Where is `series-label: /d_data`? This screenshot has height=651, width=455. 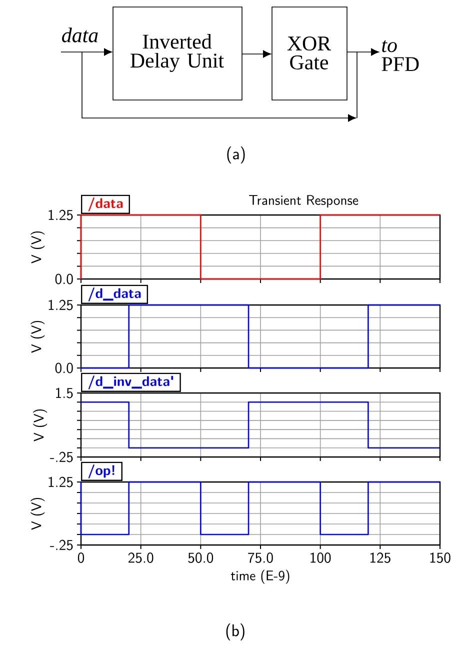 series-label: /d_data is located at coordinates (114, 294).